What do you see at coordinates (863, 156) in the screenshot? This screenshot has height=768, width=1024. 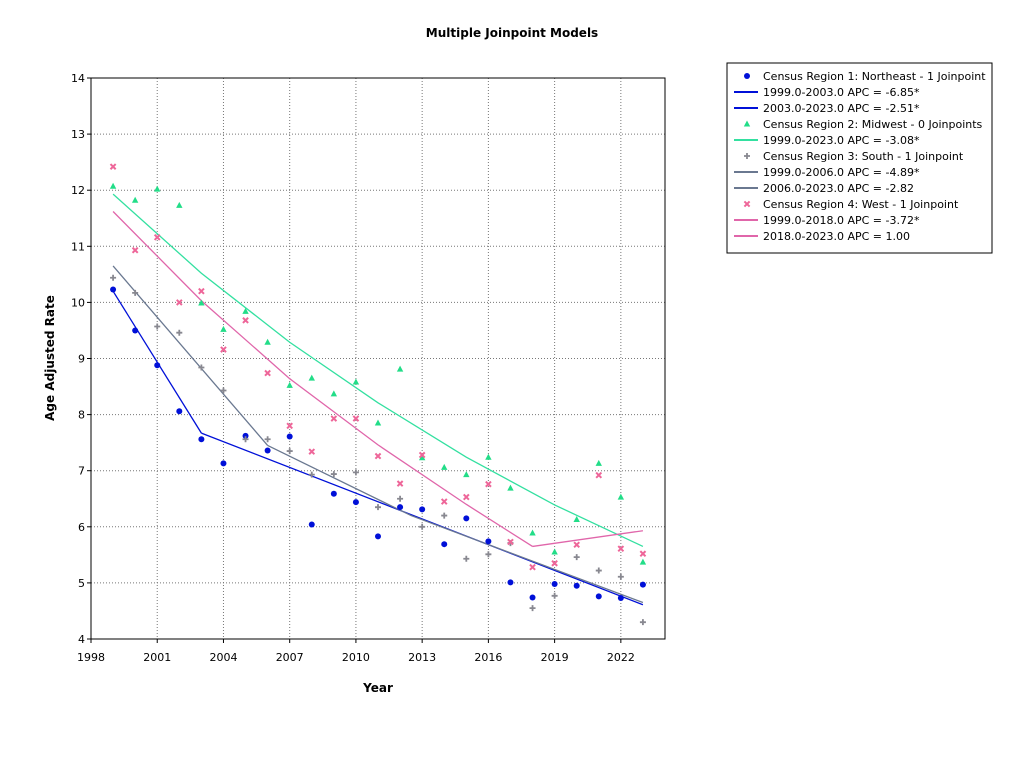 I see `legend-series-label: Census Region 3: South - 1 Joinpoint` at bounding box center [863, 156].